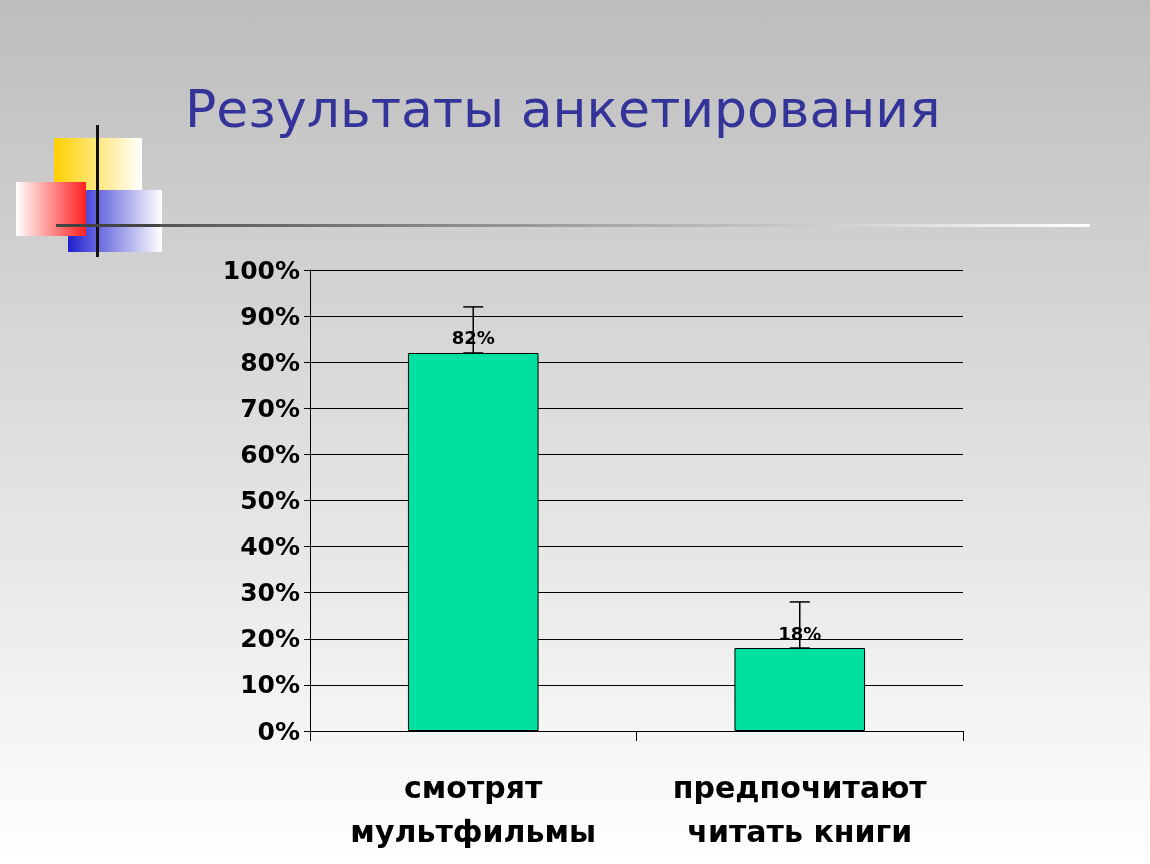 This screenshot has height=864, width=1150. Describe the element at coordinates (270, 408) in the screenshot. I see `y-tick-label: 70%` at that location.